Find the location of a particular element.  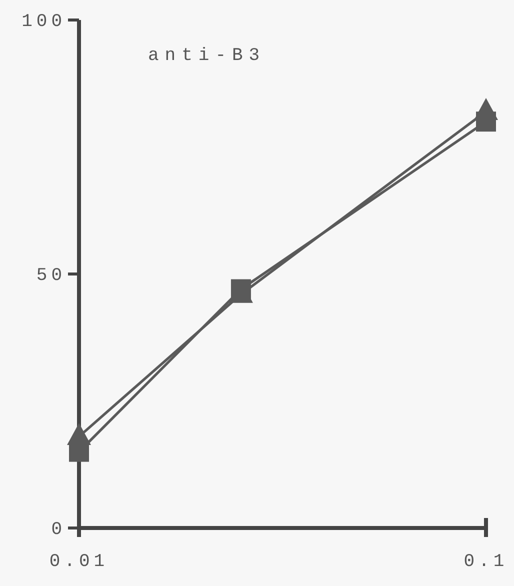

y-tick-label: 100 is located at coordinates (44, 22).